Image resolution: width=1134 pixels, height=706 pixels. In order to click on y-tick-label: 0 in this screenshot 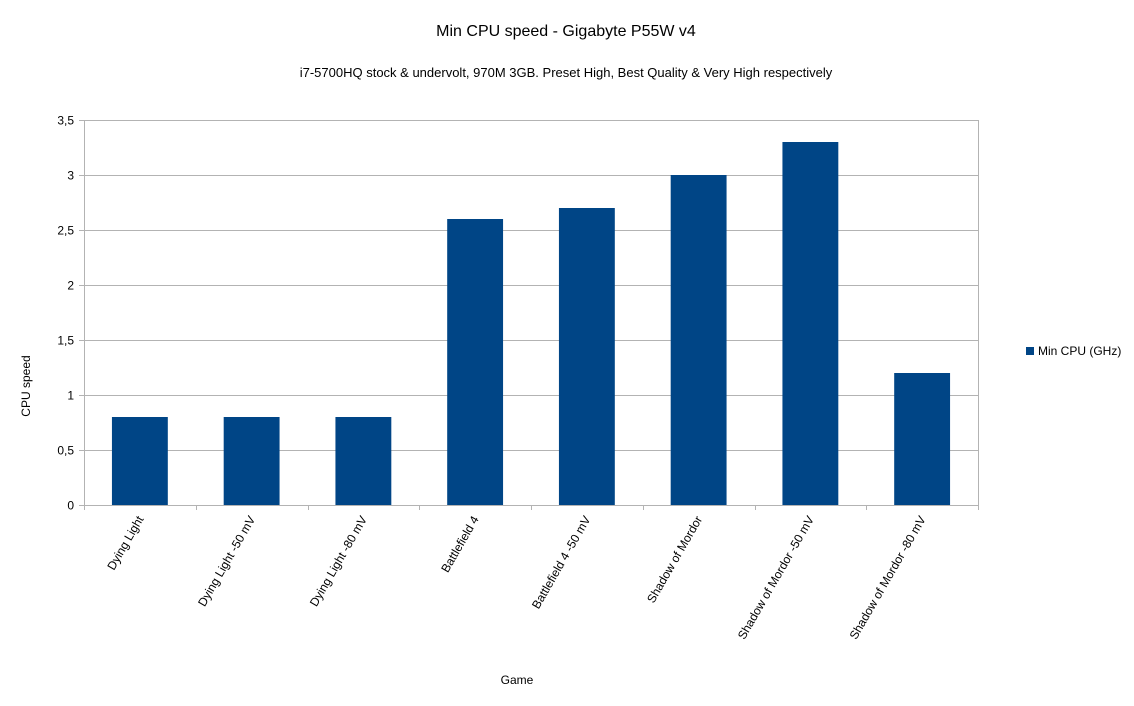, I will do `click(70, 506)`.